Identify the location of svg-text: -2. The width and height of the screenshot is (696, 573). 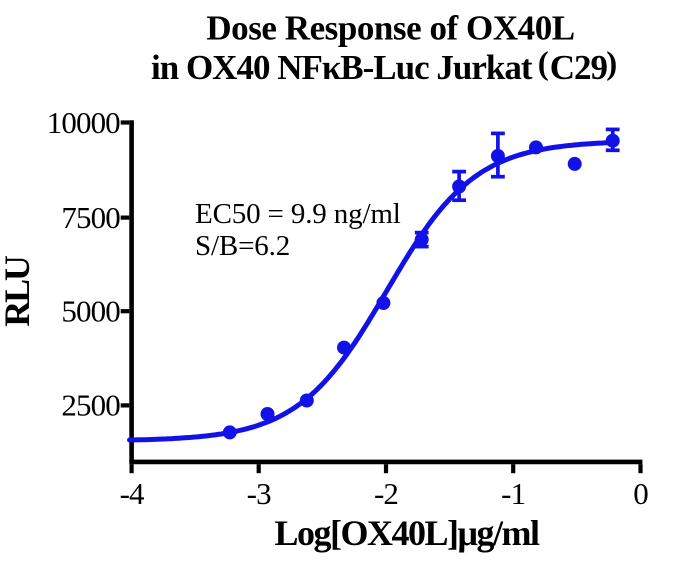
(386, 493).